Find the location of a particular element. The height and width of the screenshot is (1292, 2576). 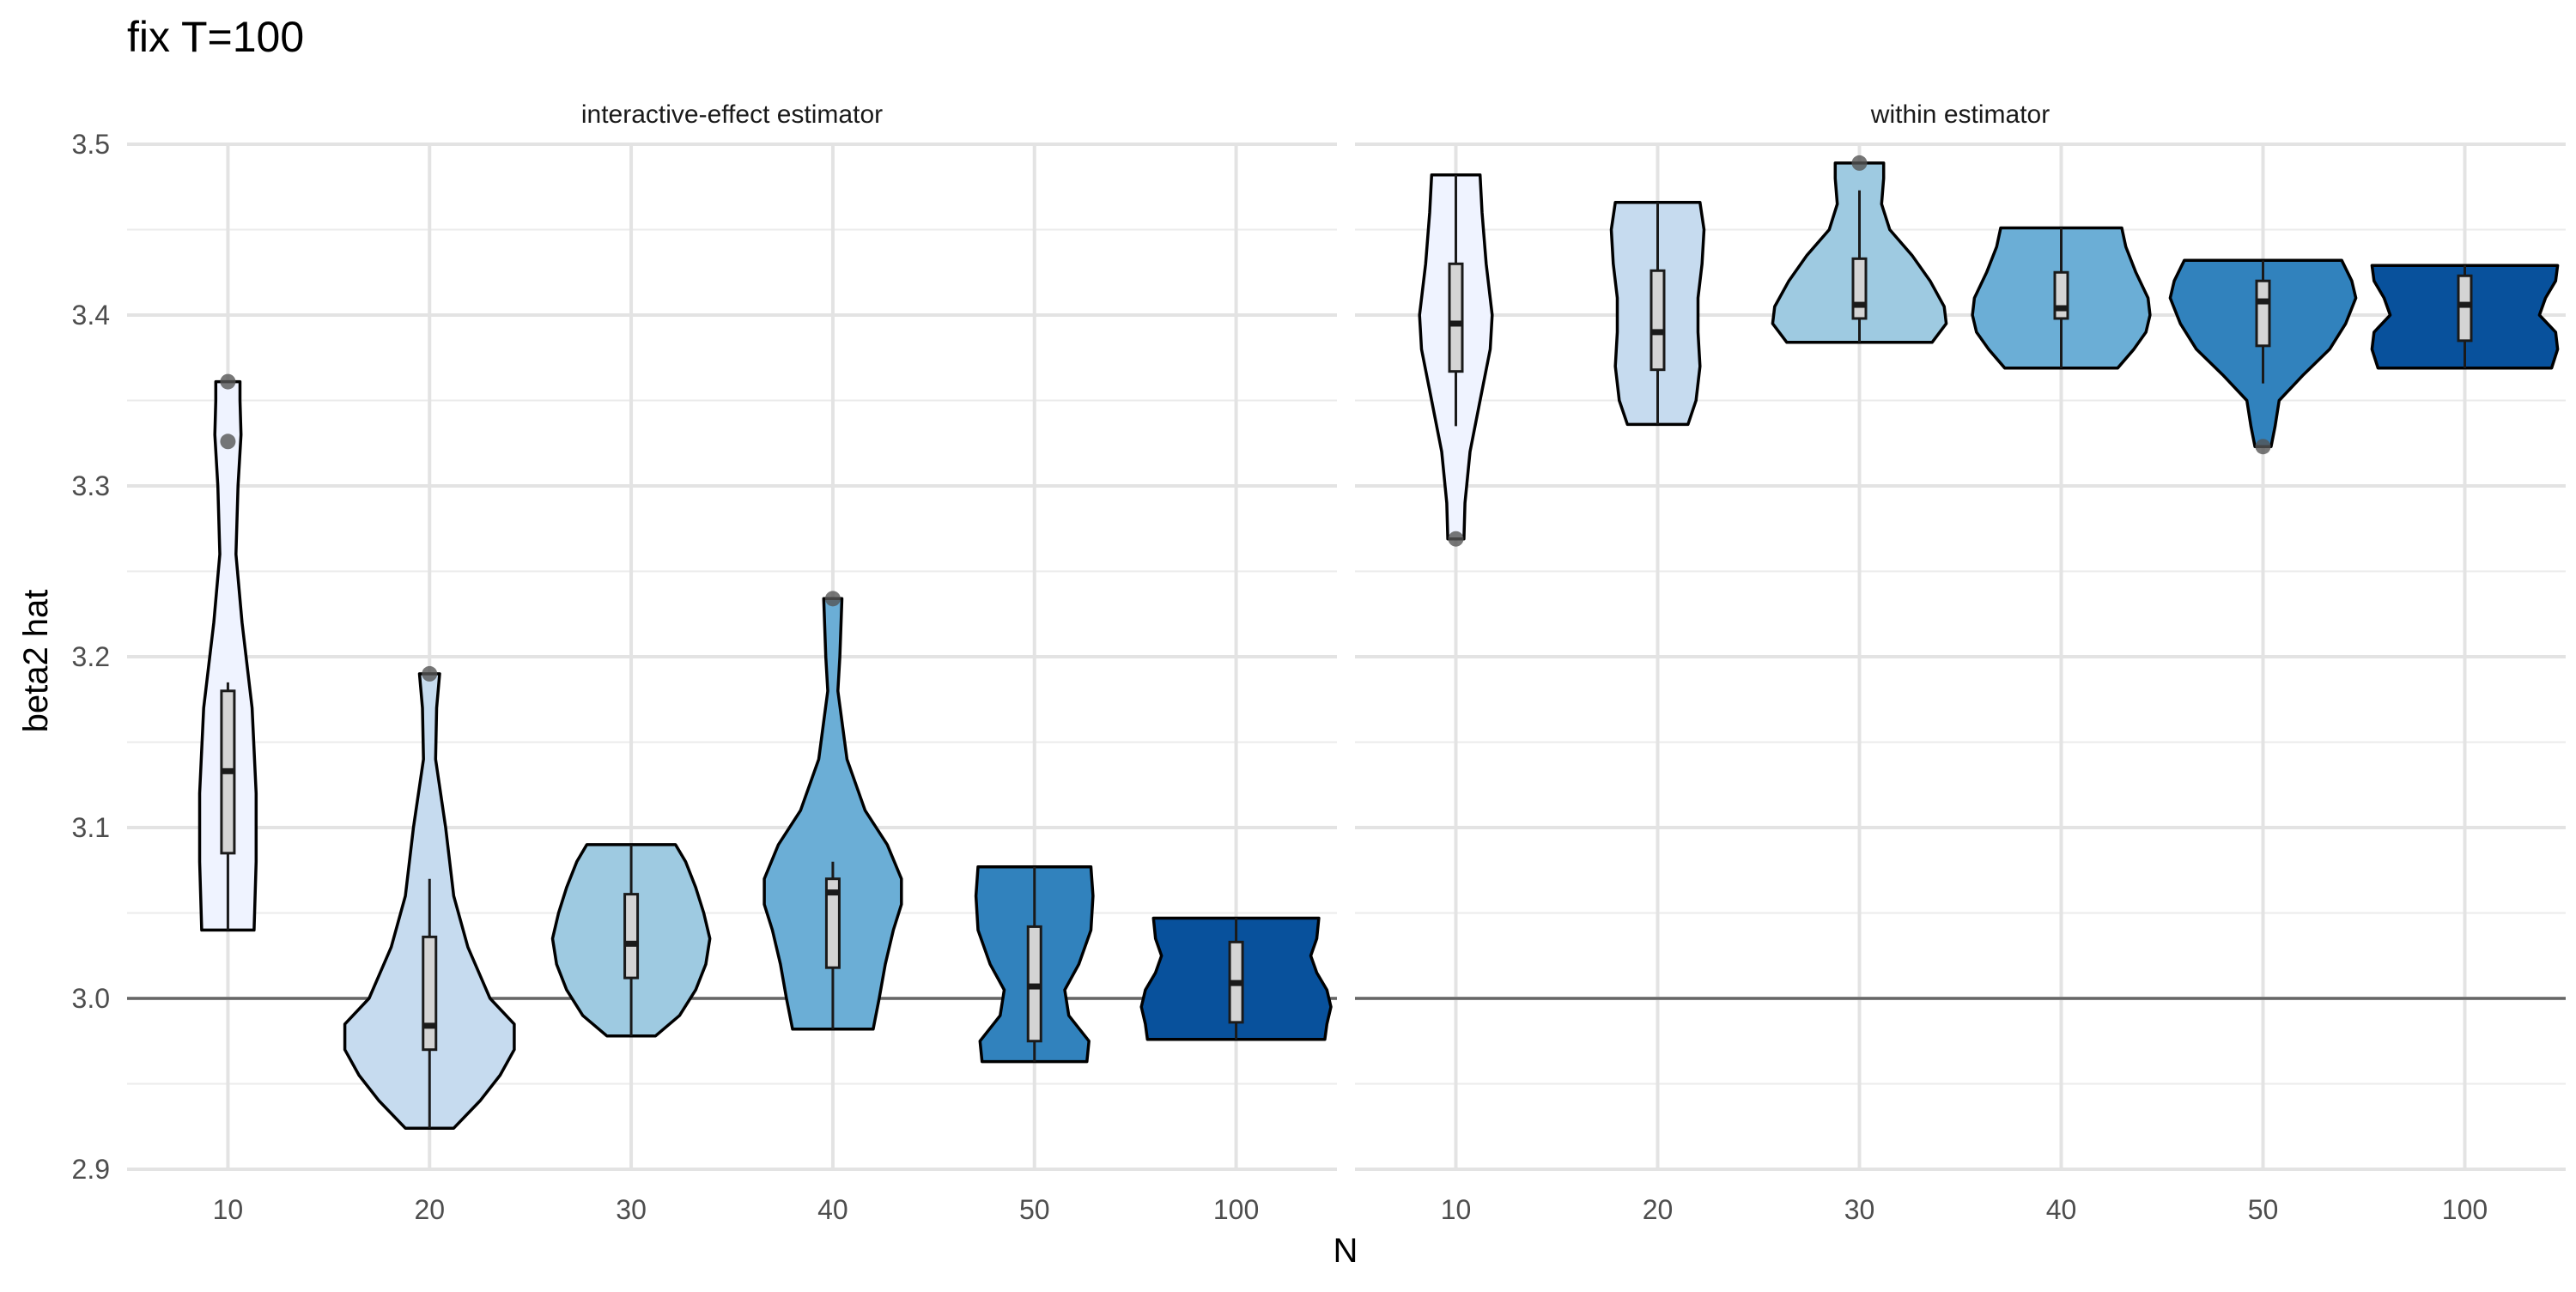

y-tick-label: 3.1 is located at coordinates (91, 827).